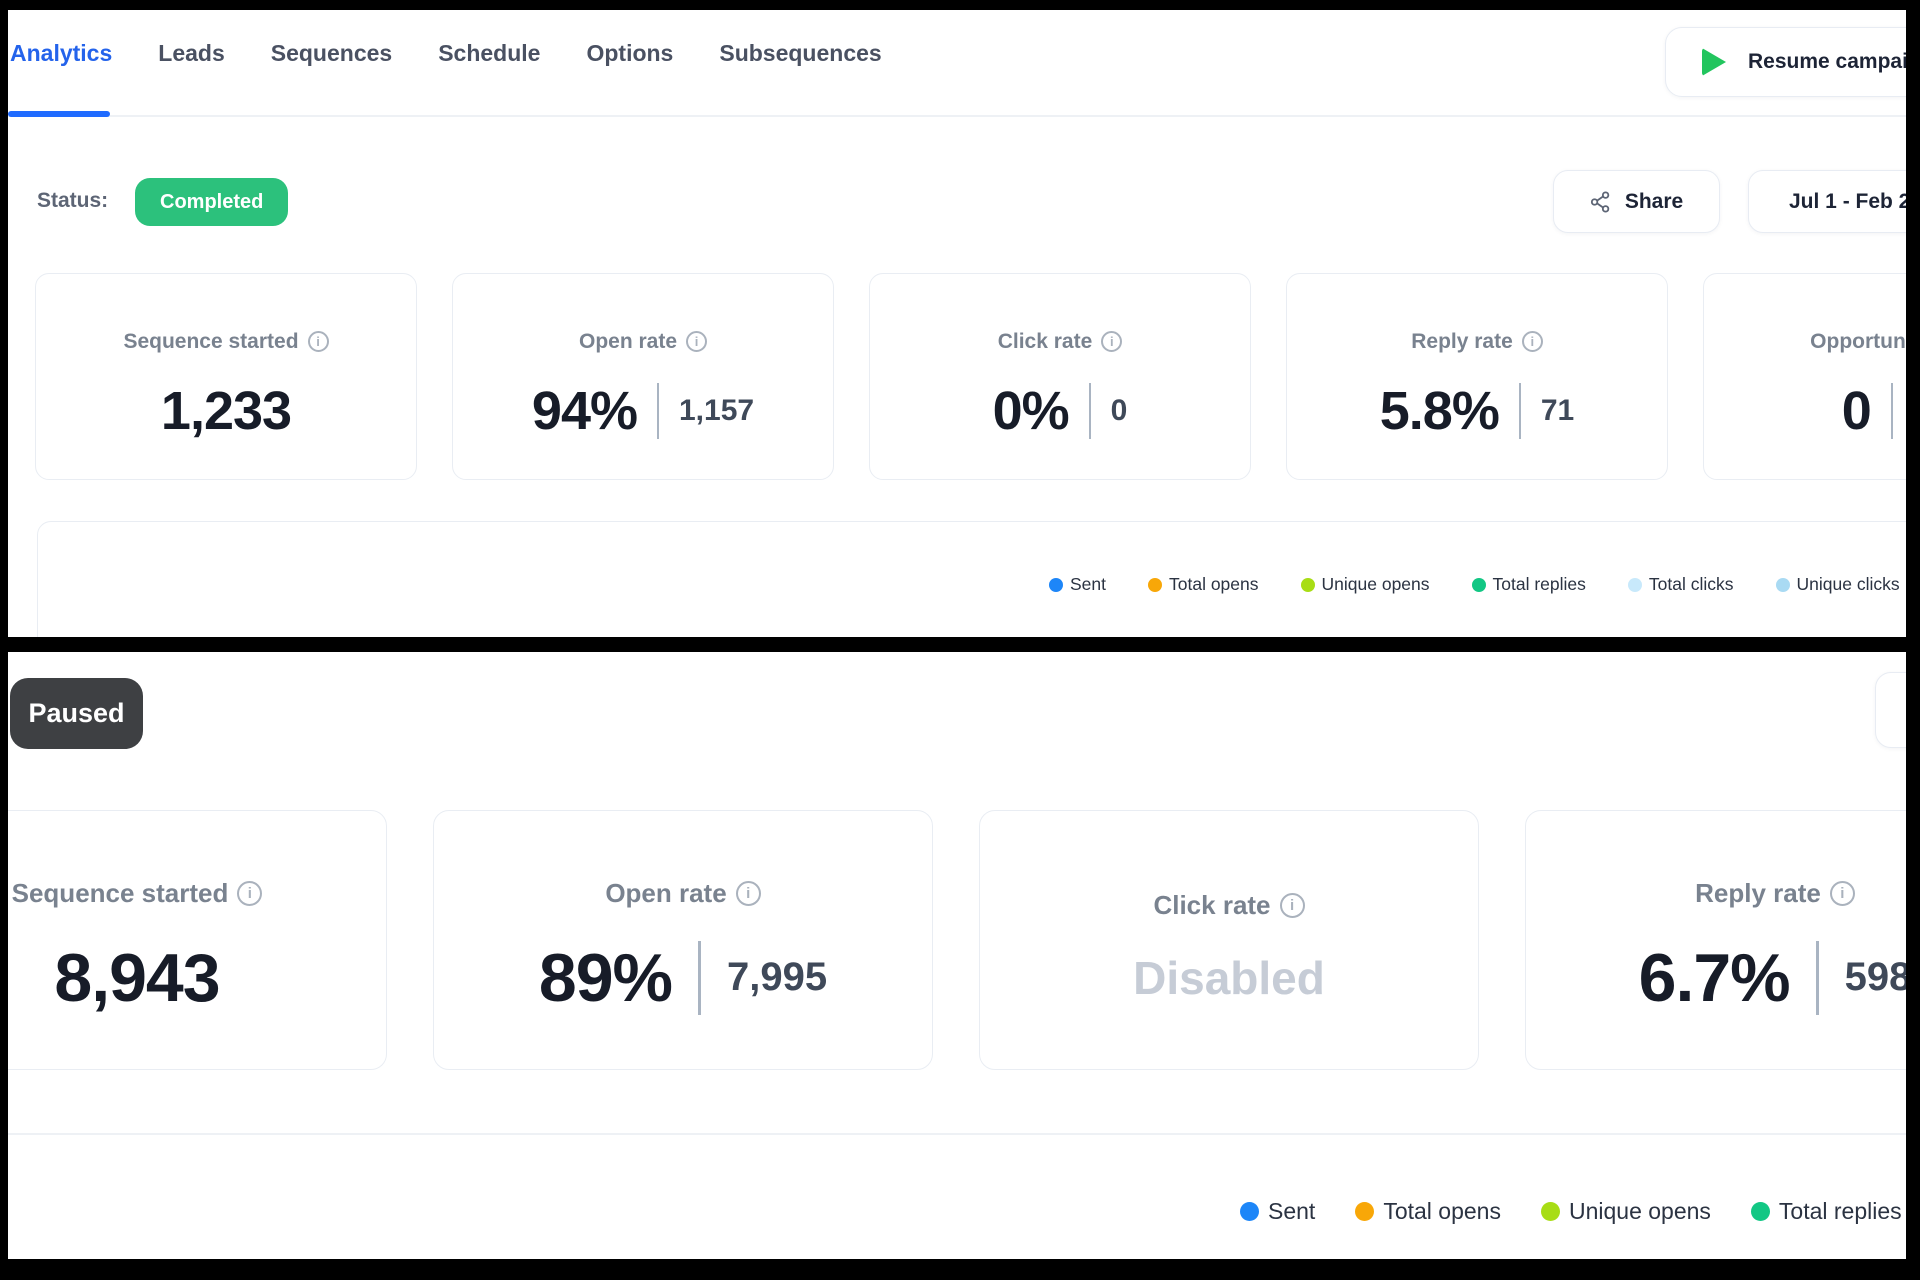 This screenshot has height=1280, width=1920. Describe the element at coordinates (76, 713) in the screenshot. I see `status-badge-paused: Paused` at that location.